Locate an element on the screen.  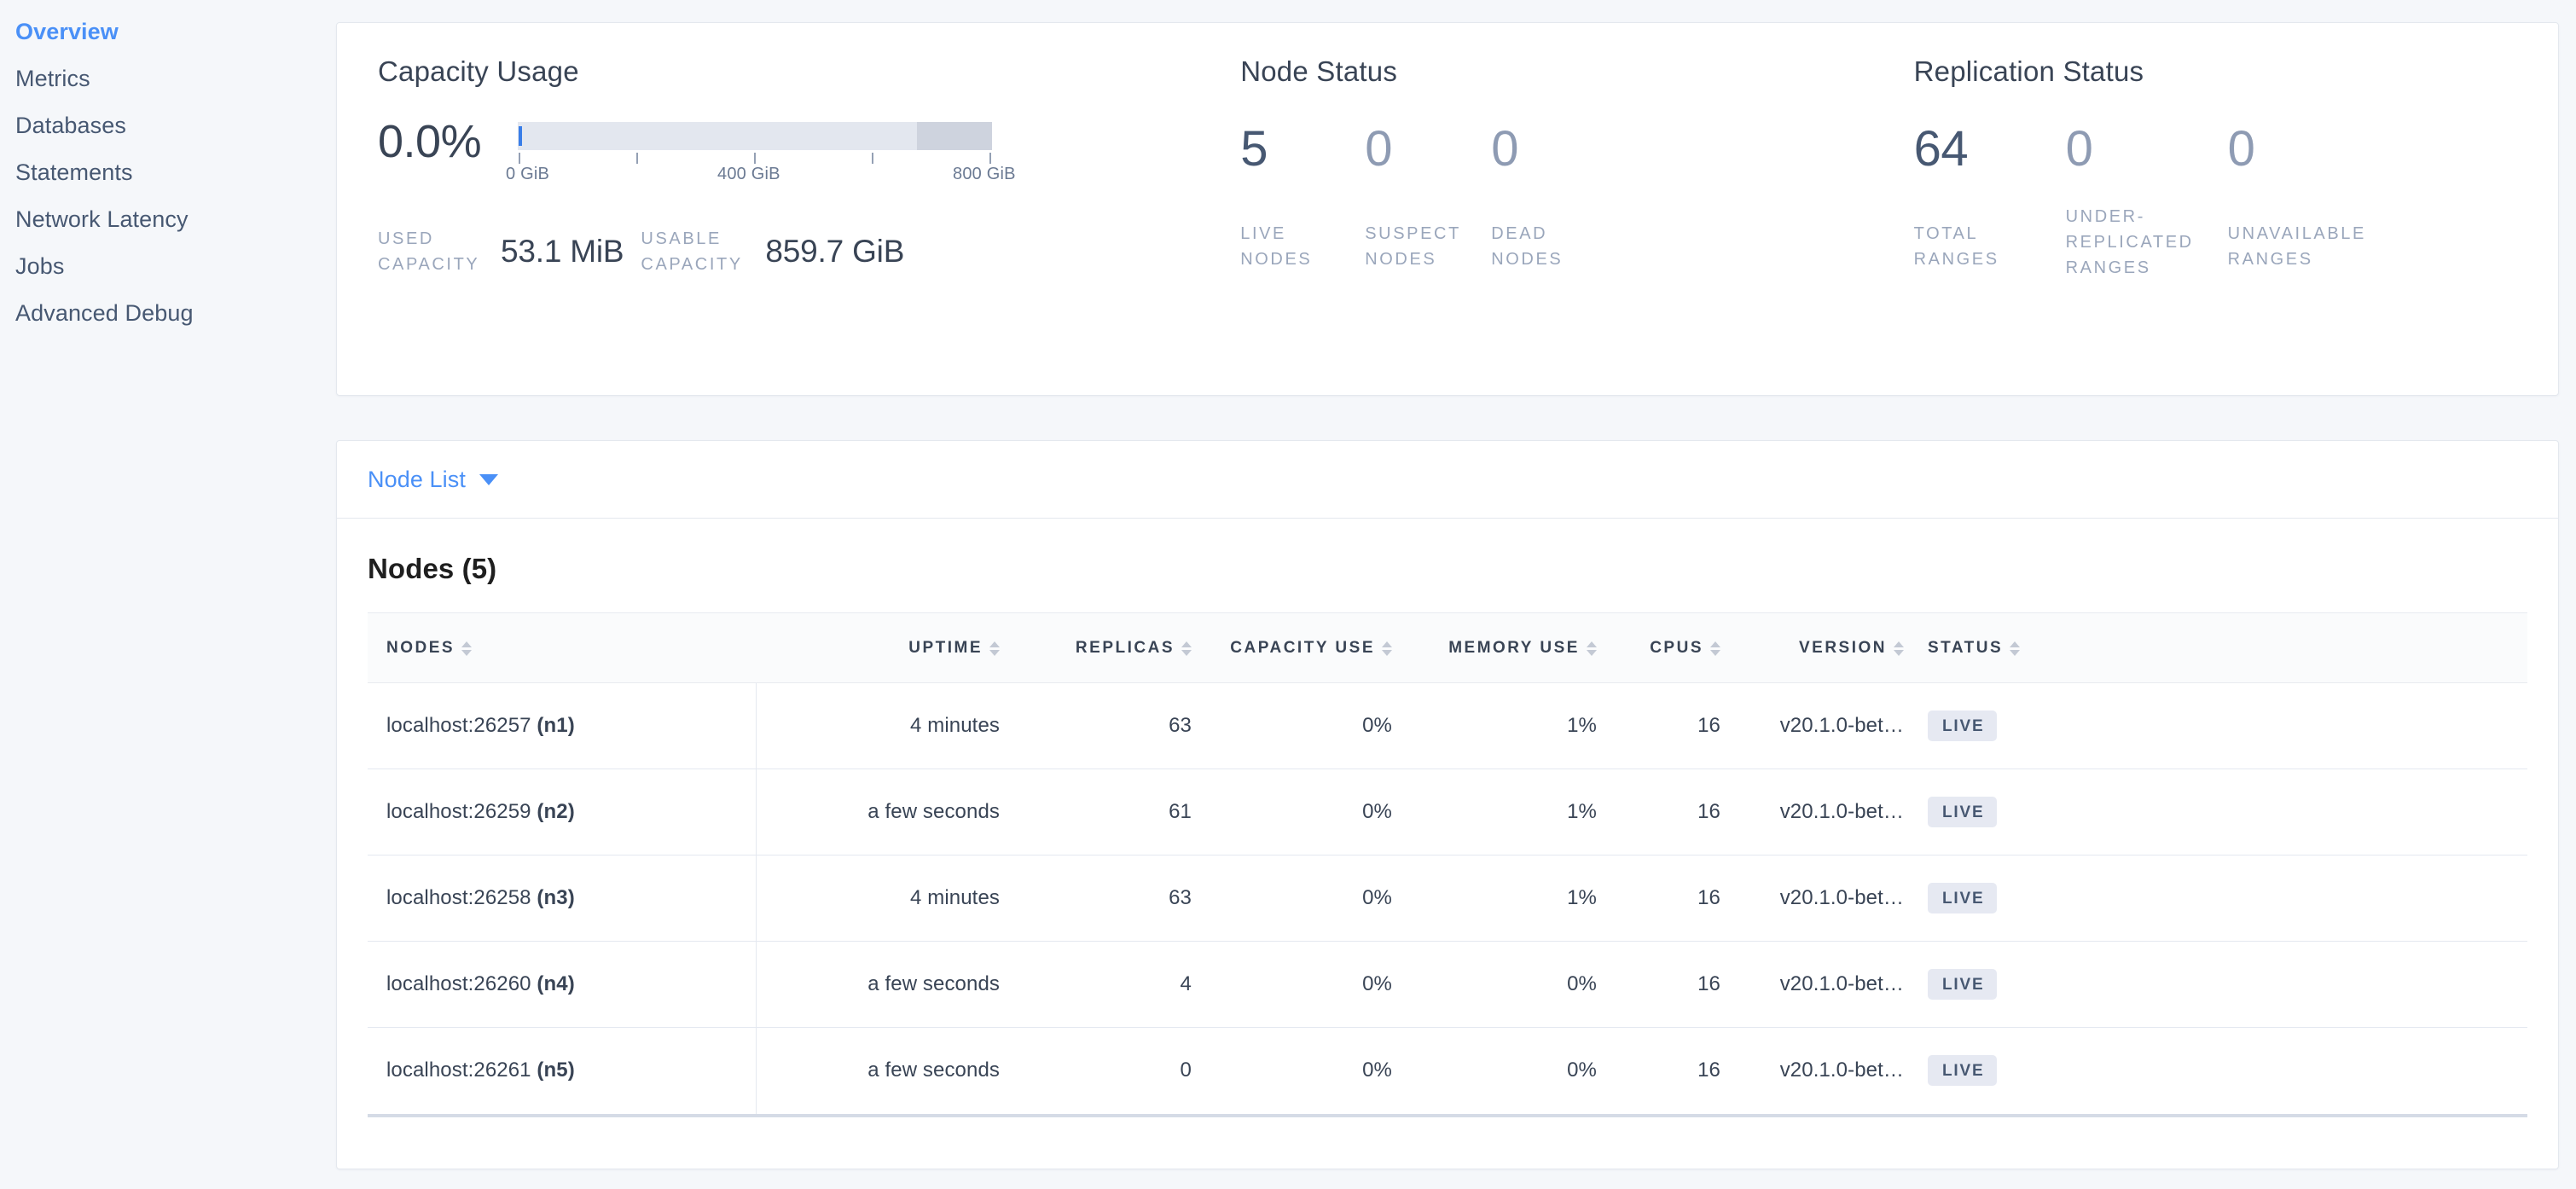
live-nodes-label-line2: NODES is located at coordinates (1276, 259).